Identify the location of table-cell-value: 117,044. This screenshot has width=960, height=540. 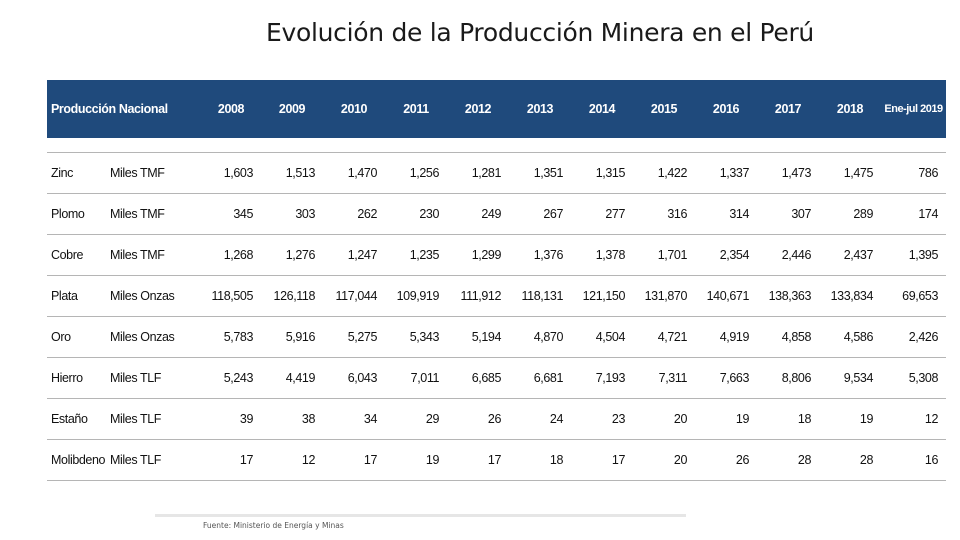
(354, 296).